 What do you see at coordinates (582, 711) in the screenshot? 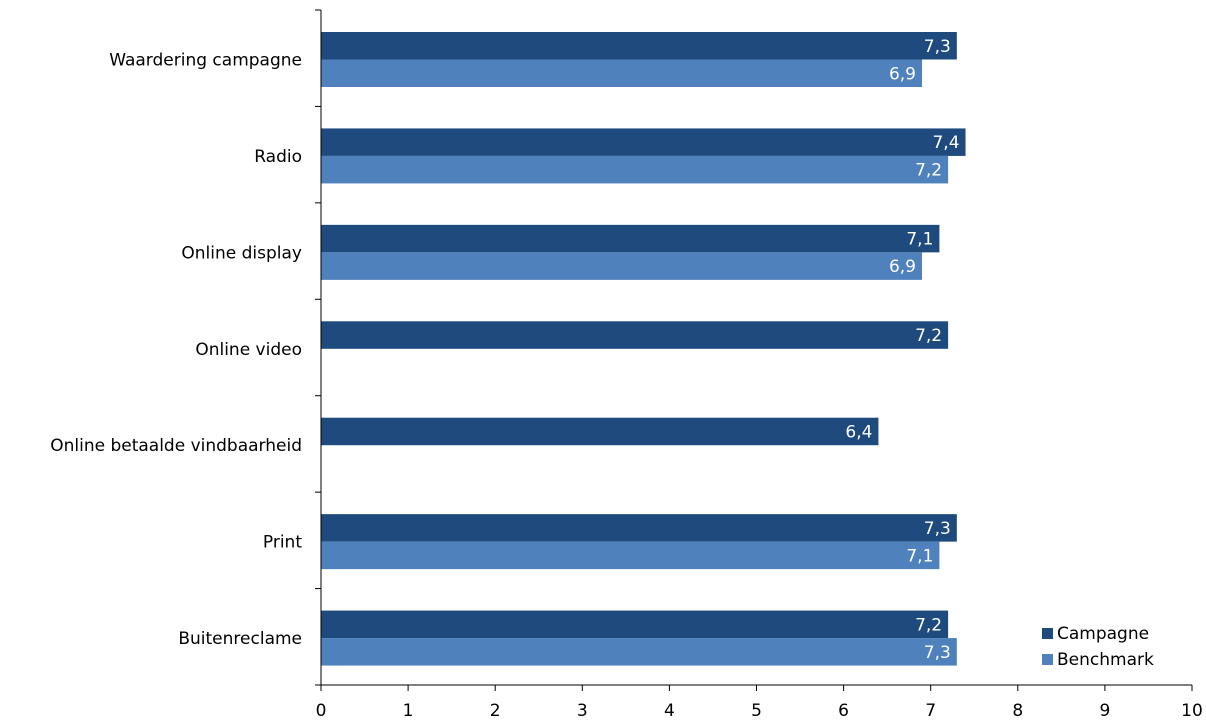
I see `x-tick-label: 3` at bounding box center [582, 711].